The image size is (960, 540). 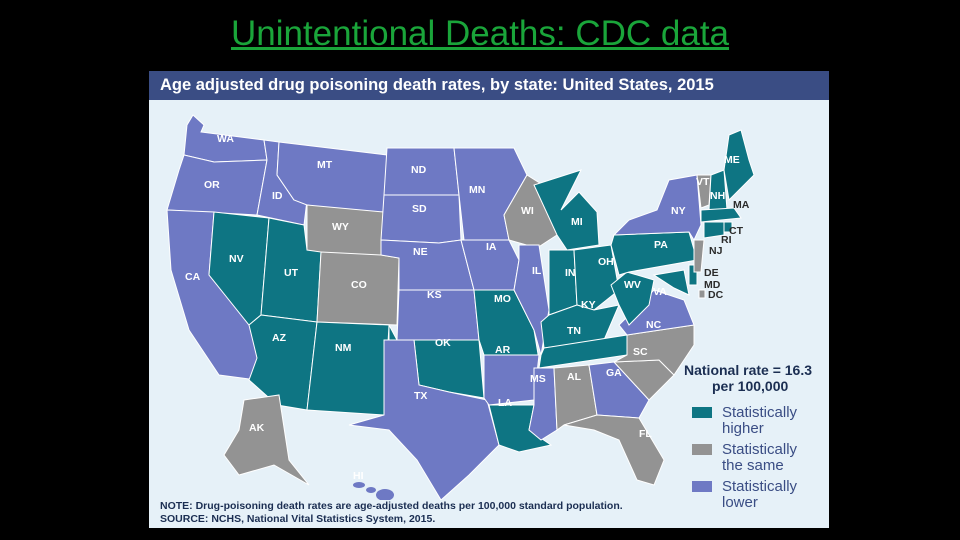 I want to click on state-TN, so click(x=583, y=351).